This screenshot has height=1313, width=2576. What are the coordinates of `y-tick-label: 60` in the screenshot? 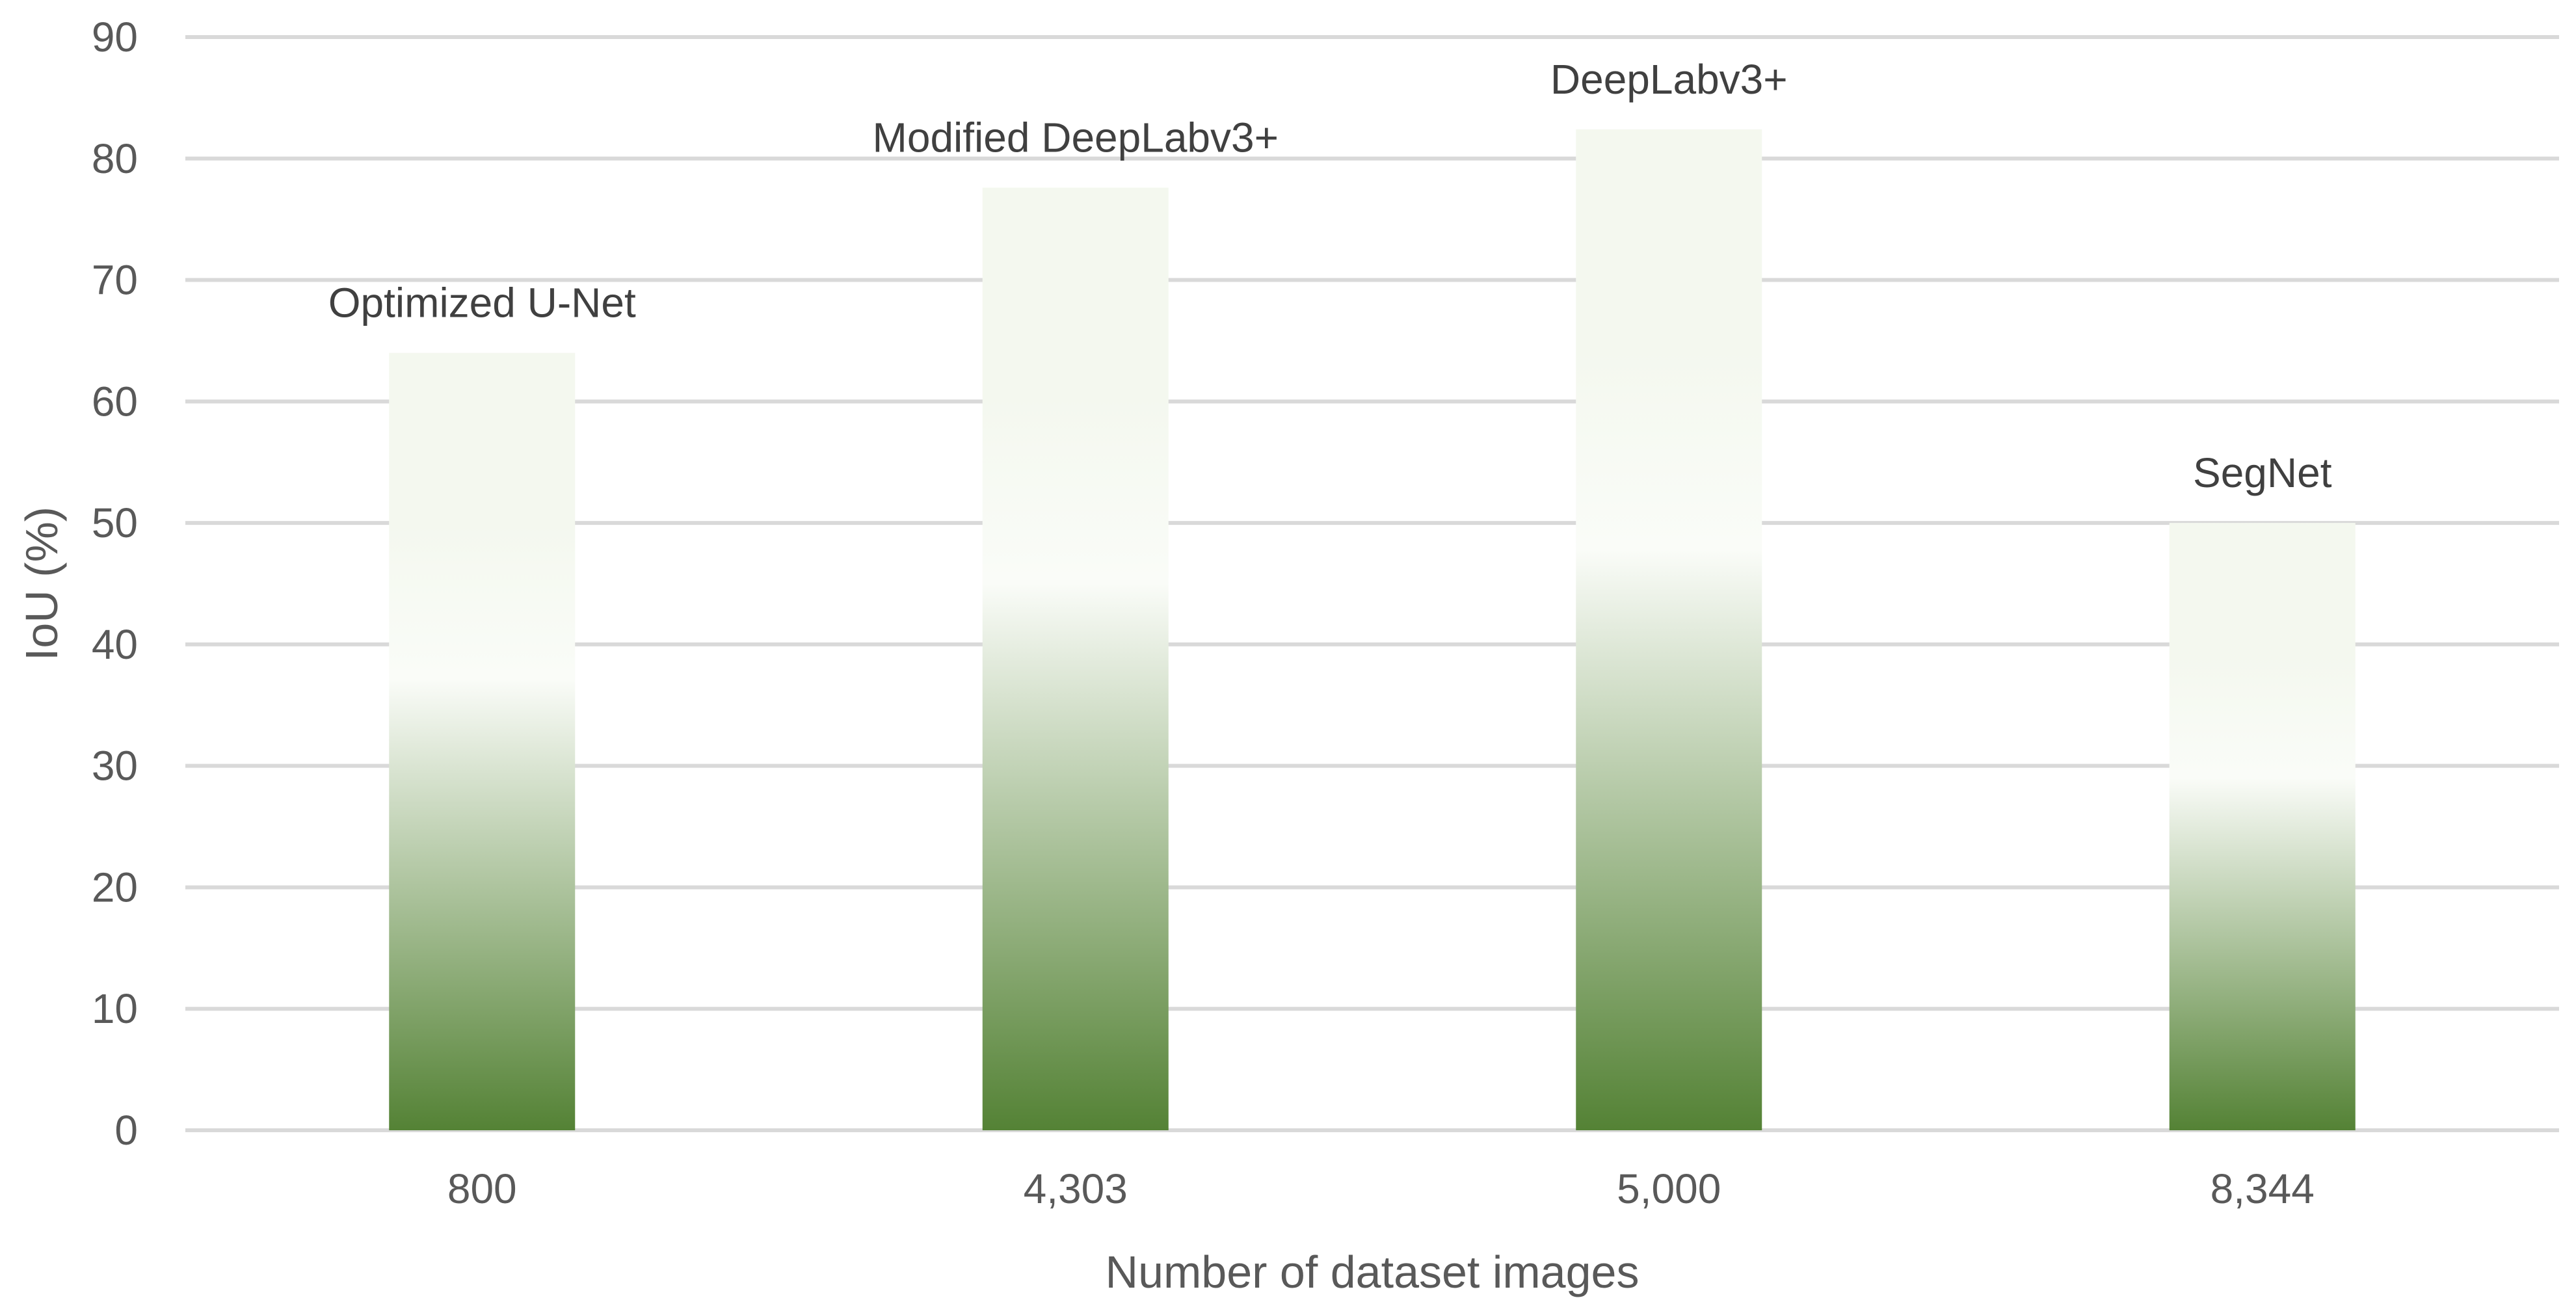 It's located at (115, 401).